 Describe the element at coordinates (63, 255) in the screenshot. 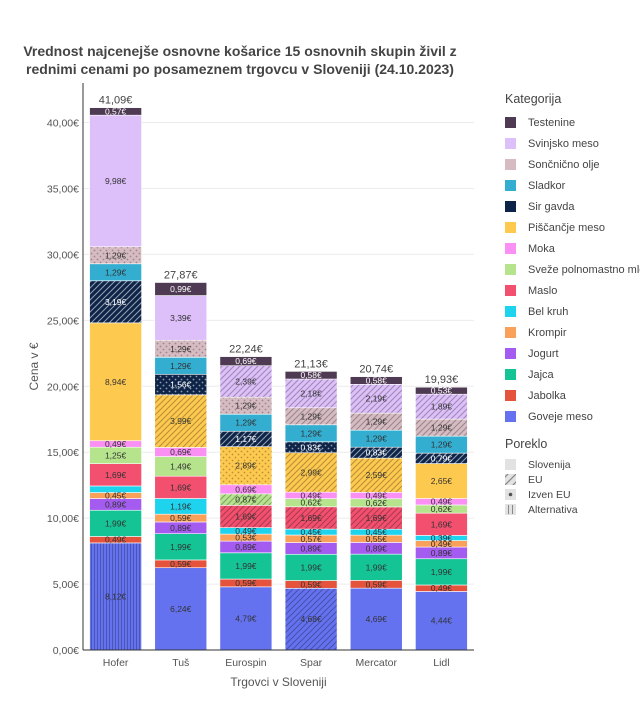

I see `y-tick-label: 30,00€` at that location.